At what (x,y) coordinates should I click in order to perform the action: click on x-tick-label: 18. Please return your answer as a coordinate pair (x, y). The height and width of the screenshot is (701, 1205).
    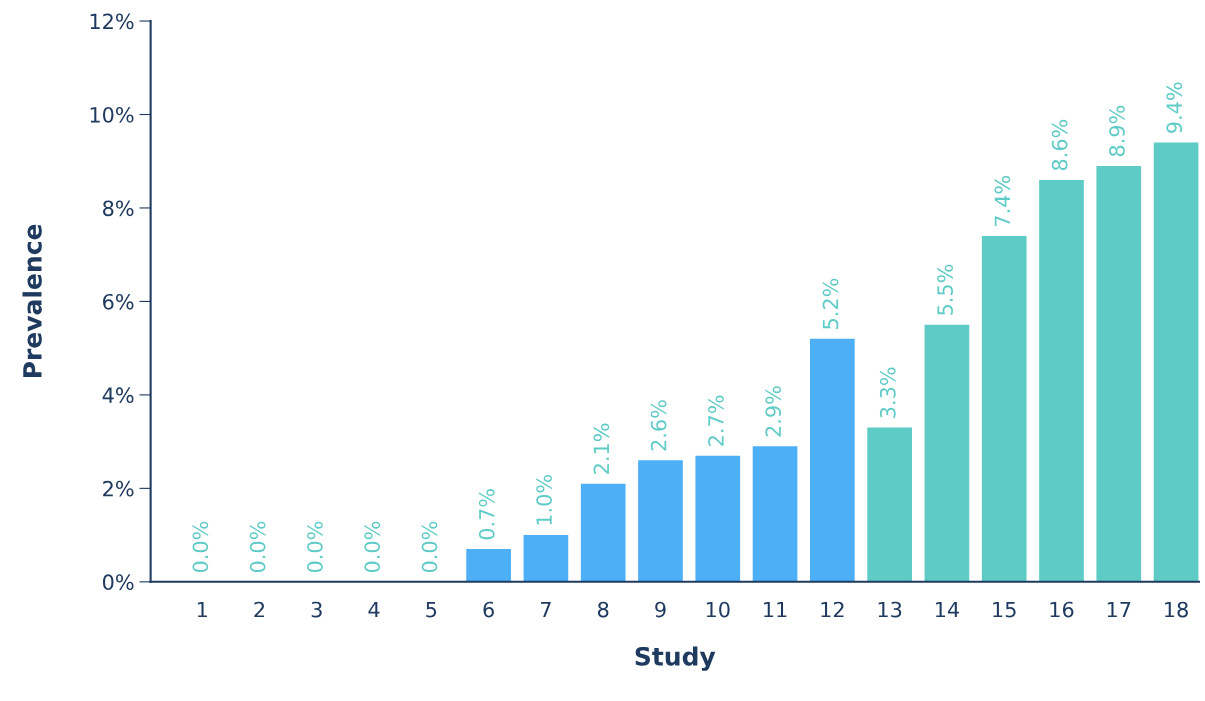
    Looking at the image, I should click on (1176, 609).